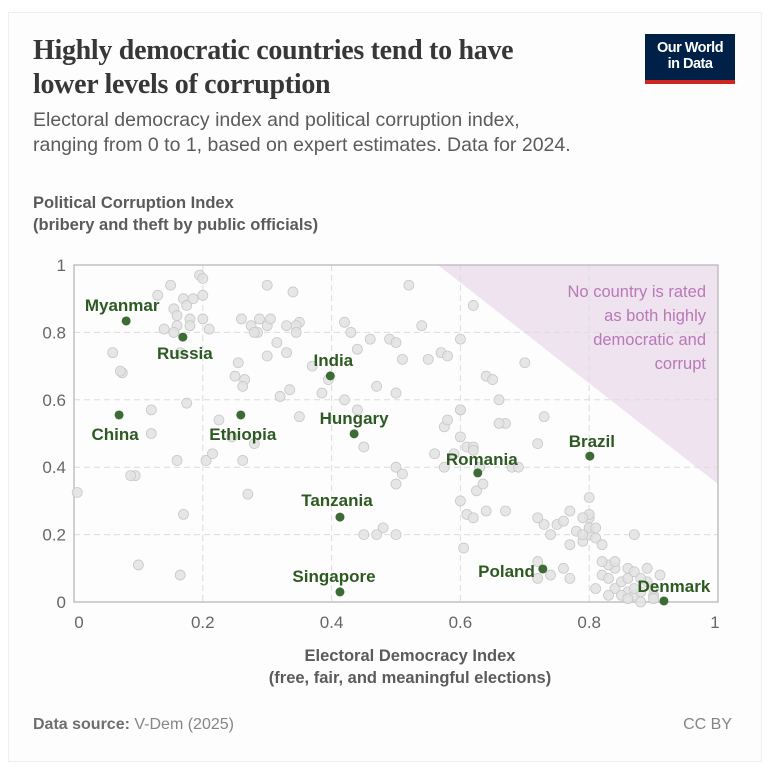 This screenshot has height=773, width=770. What do you see at coordinates (340, 592) in the screenshot?
I see `country-point-singapore` at bounding box center [340, 592].